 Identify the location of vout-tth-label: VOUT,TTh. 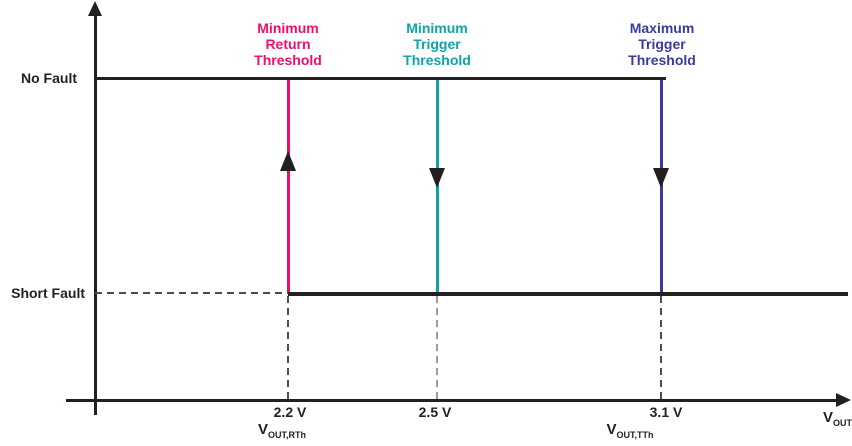
(630, 430).